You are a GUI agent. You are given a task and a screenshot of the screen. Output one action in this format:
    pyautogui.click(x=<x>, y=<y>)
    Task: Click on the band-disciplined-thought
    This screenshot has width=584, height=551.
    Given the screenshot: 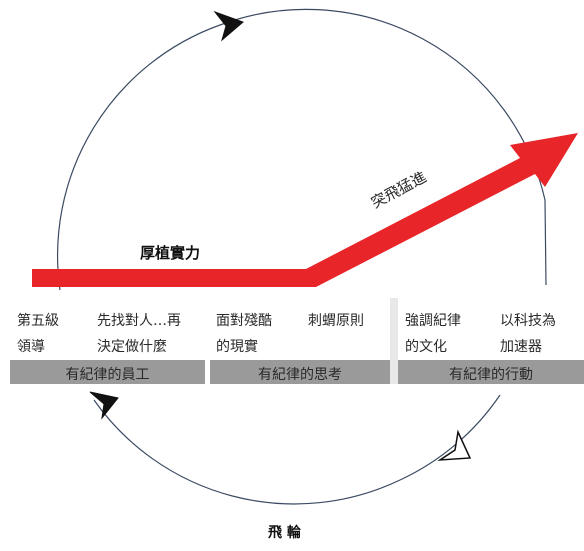 What is the action you would take?
    pyautogui.click(x=300, y=372)
    